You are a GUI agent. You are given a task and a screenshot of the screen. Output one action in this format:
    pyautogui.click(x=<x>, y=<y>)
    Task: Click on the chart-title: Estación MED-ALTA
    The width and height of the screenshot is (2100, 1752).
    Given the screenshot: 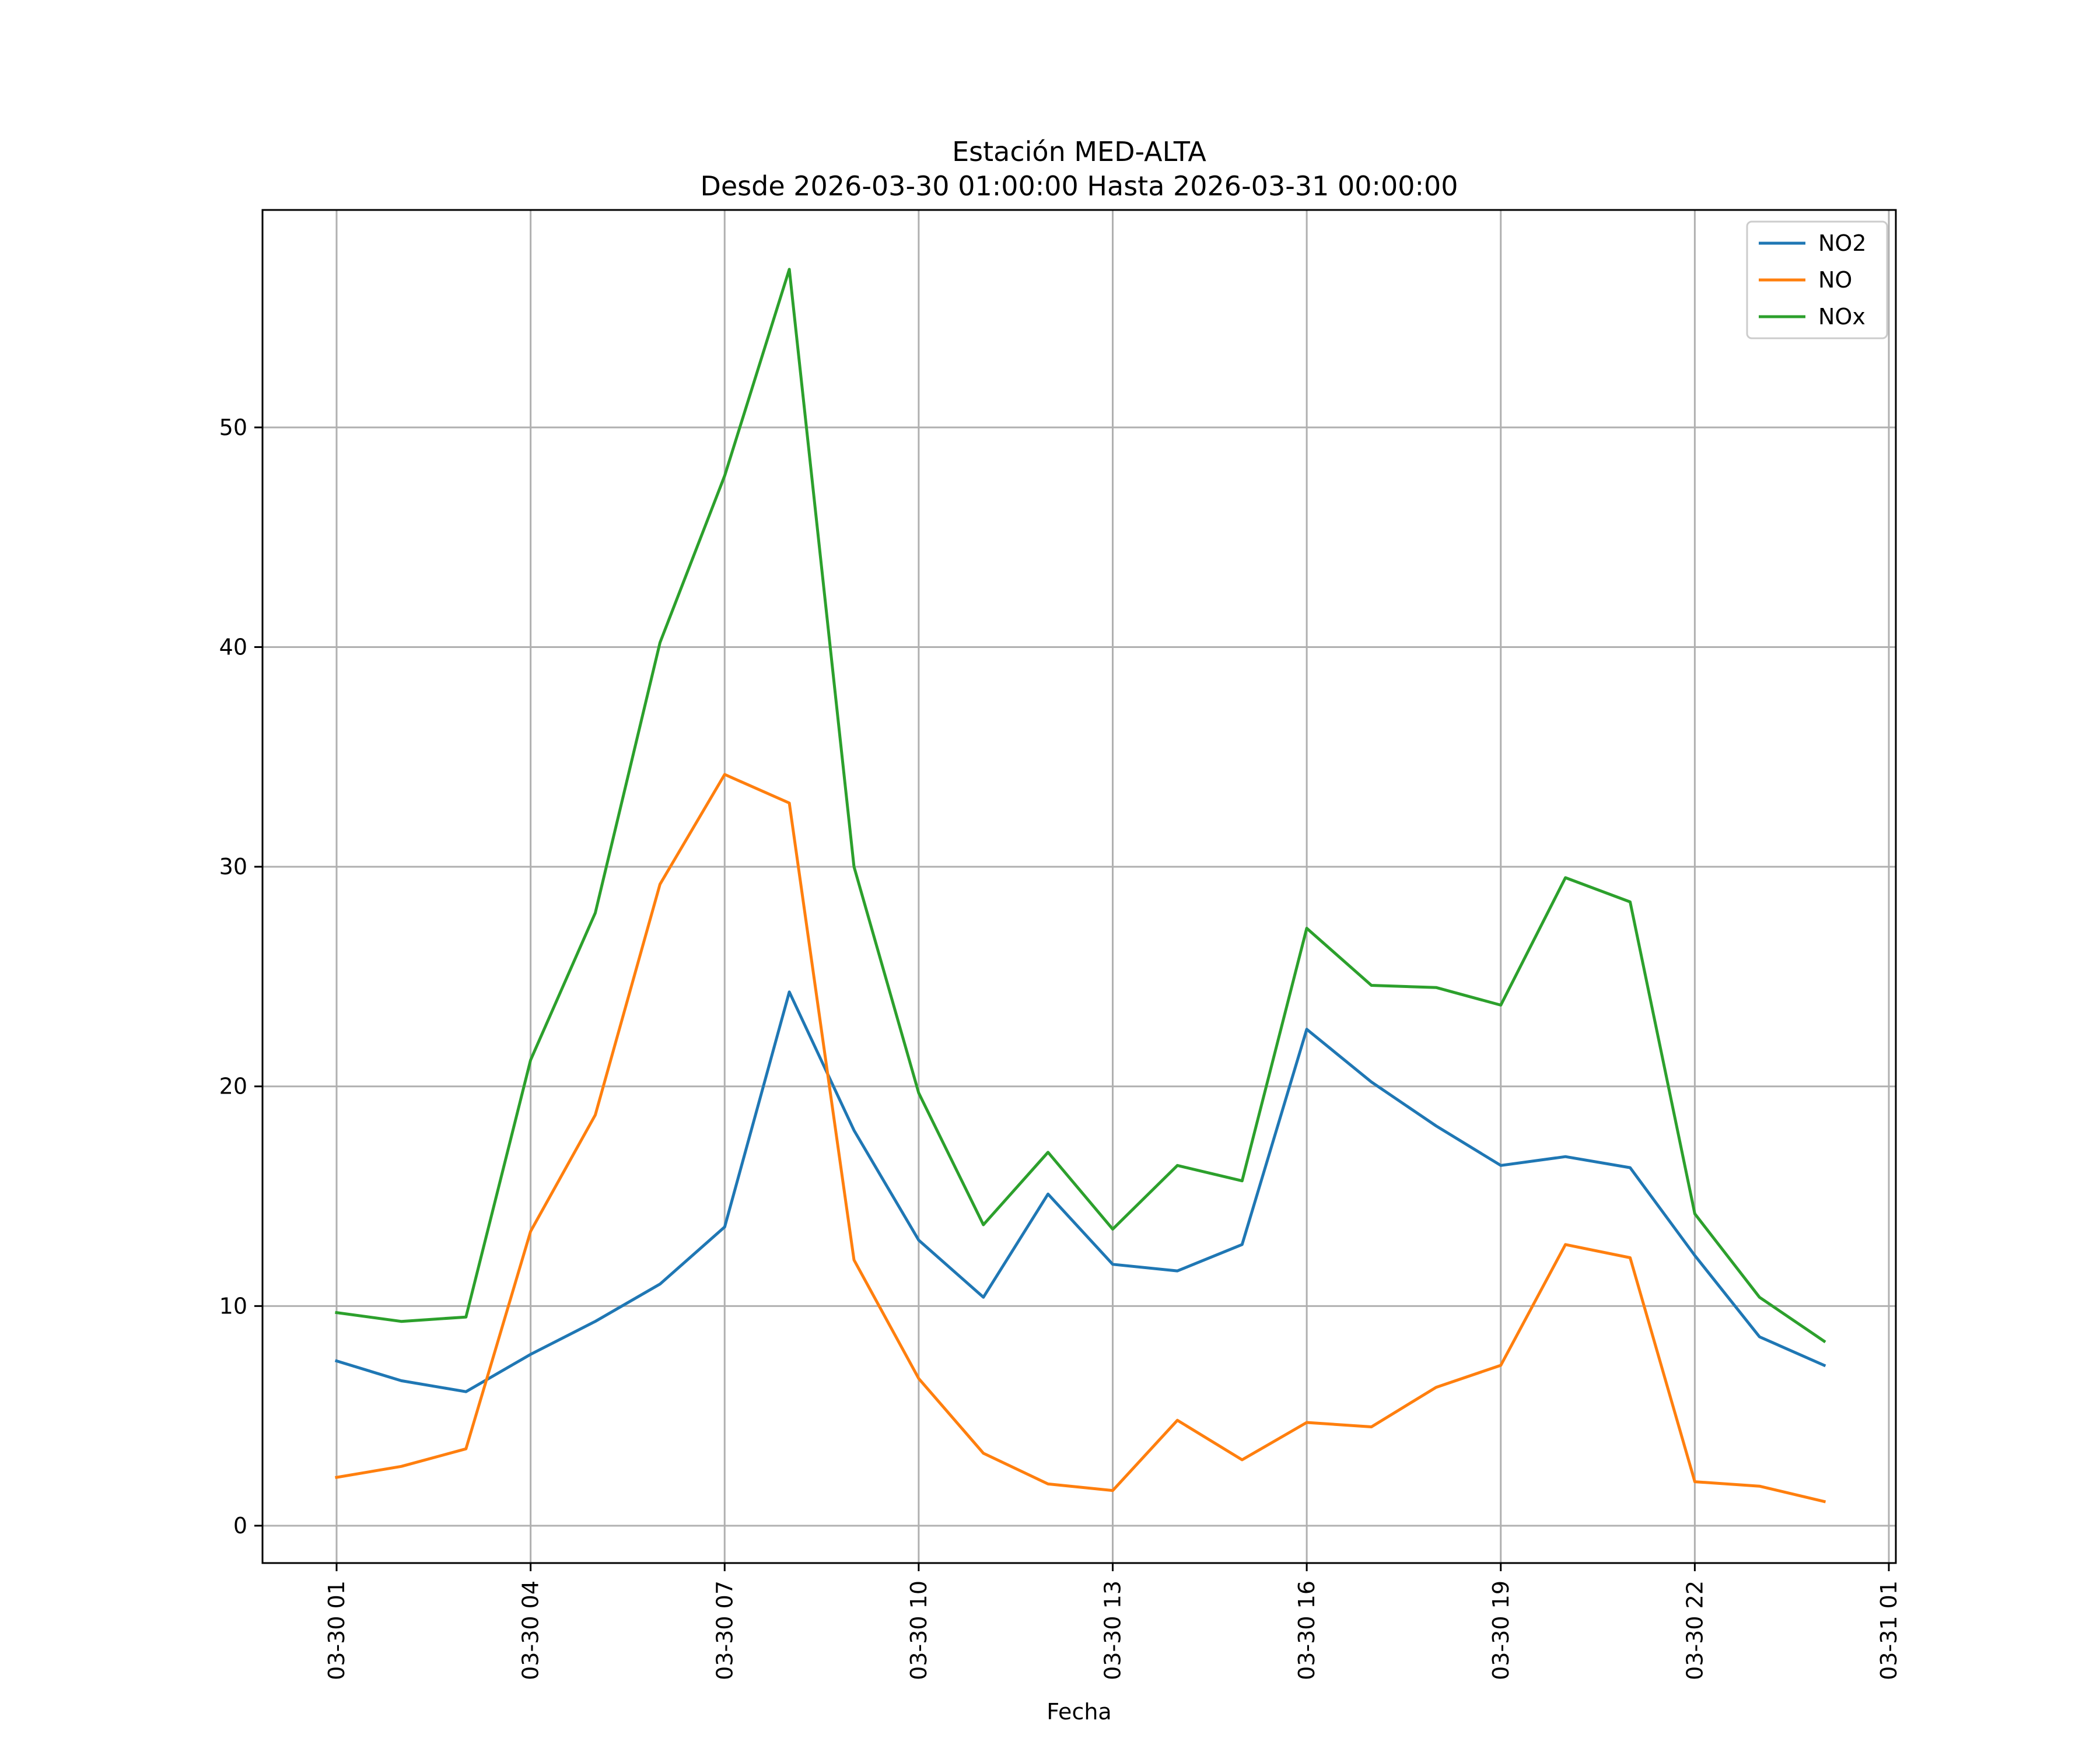 What is the action you would take?
    pyautogui.click(x=1079, y=152)
    